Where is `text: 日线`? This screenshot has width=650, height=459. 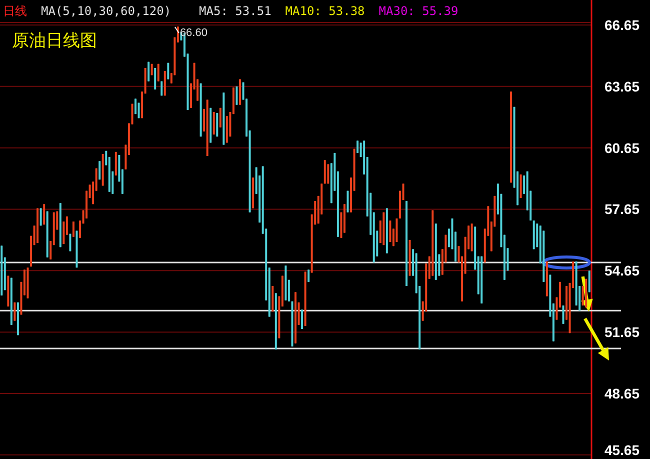 text: 日线 is located at coordinates (15, 11).